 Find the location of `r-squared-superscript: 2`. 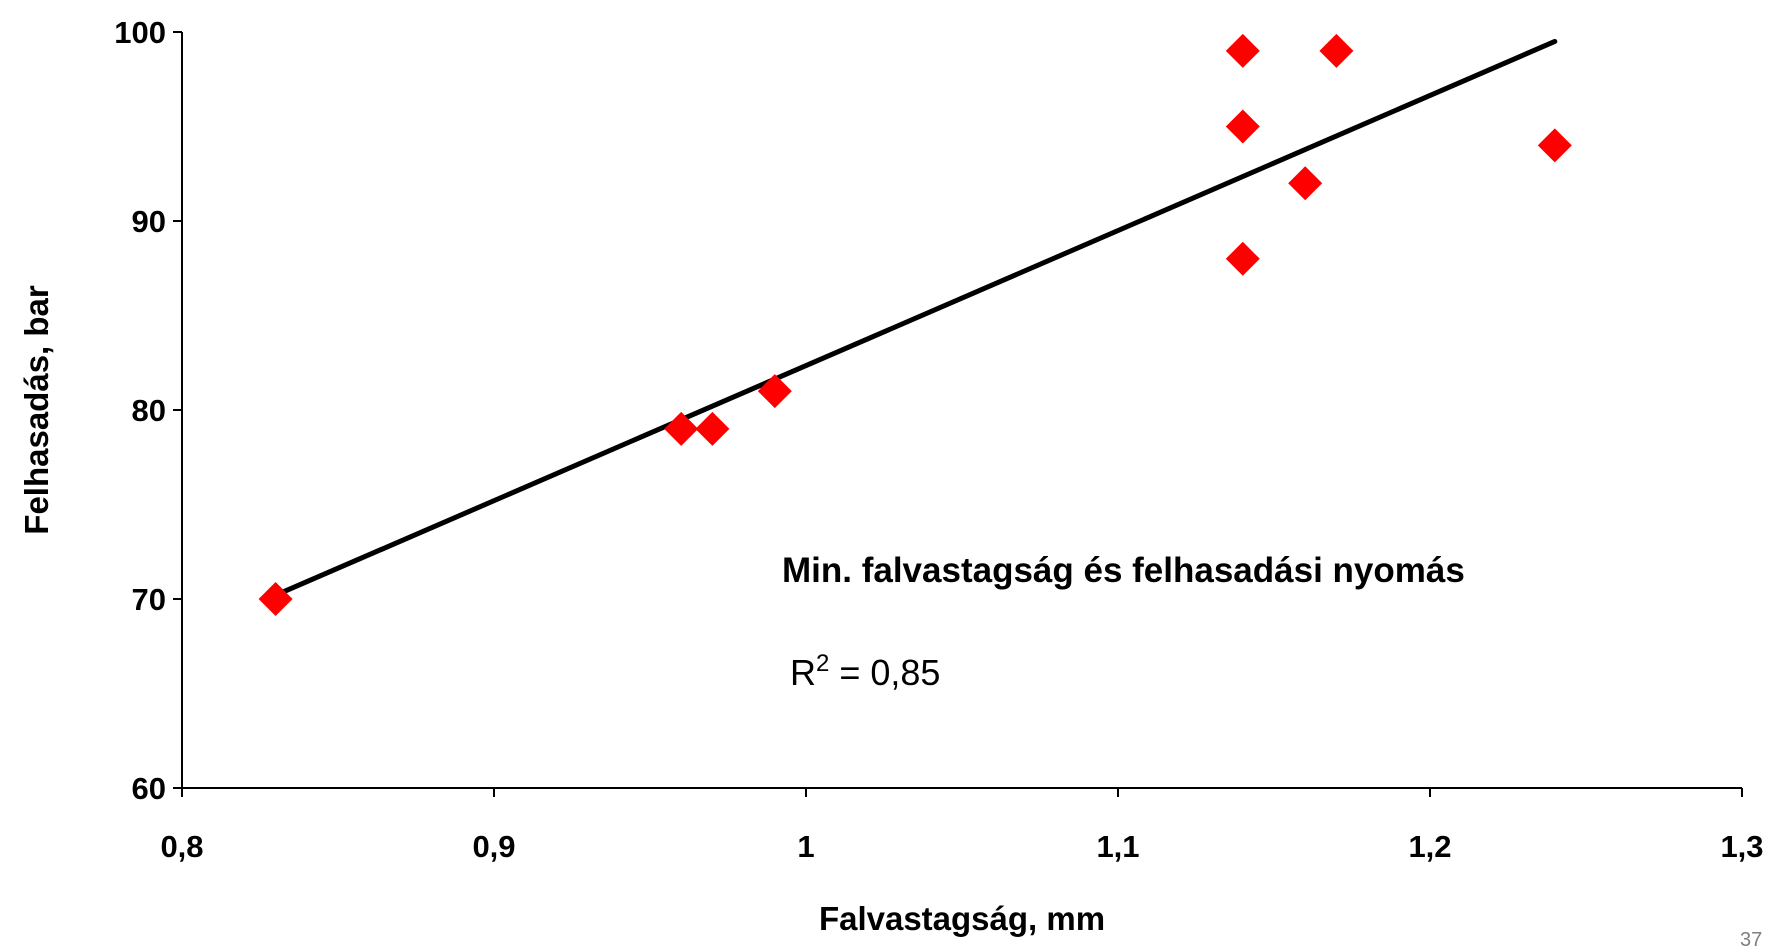

r-squared-superscript: 2 is located at coordinates (822, 663).